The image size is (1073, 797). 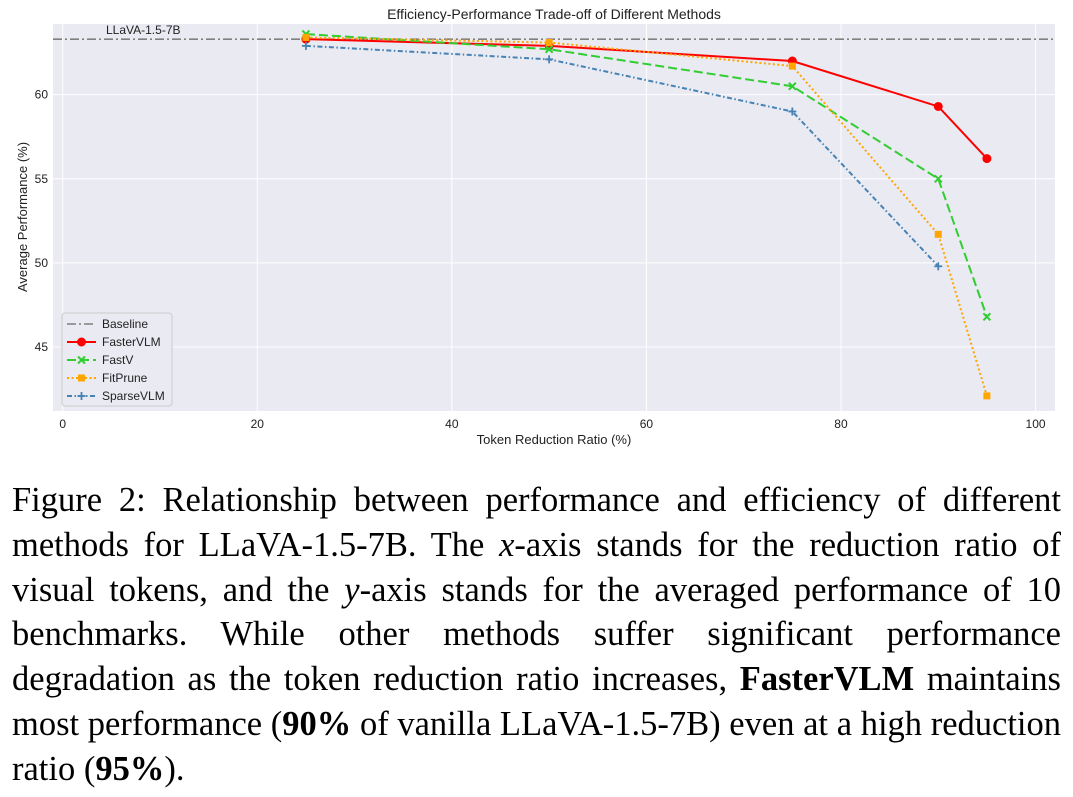 I want to click on x-tick-label: 100, so click(x=1036, y=424).